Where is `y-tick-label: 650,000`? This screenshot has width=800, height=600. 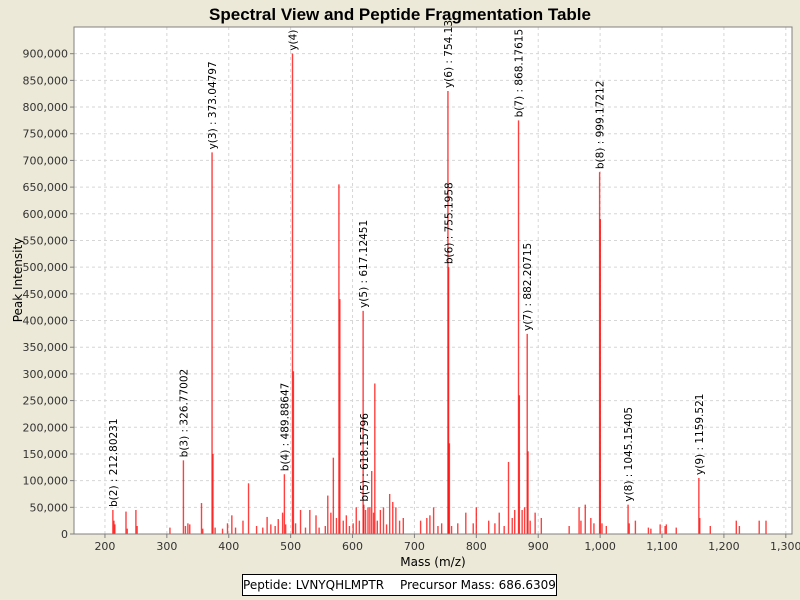 y-tick-label: 650,000 is located at coordinates (46, 187).